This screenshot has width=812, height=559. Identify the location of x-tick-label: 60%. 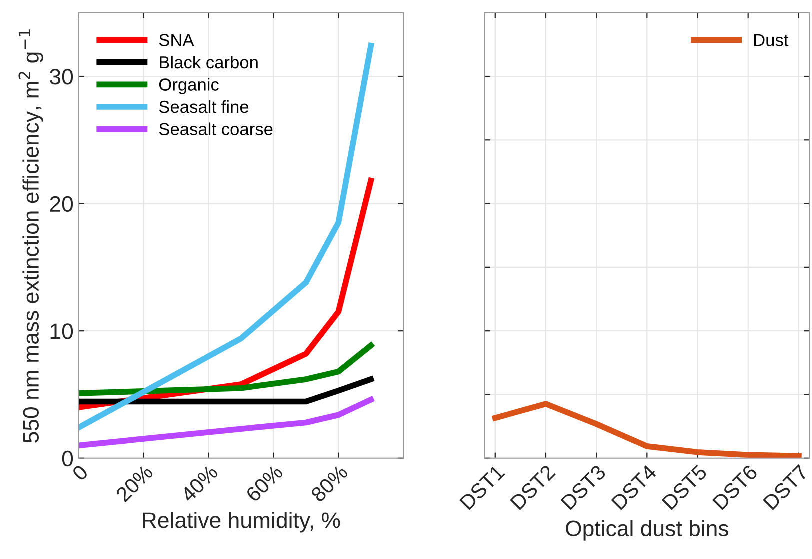
(264, 483).